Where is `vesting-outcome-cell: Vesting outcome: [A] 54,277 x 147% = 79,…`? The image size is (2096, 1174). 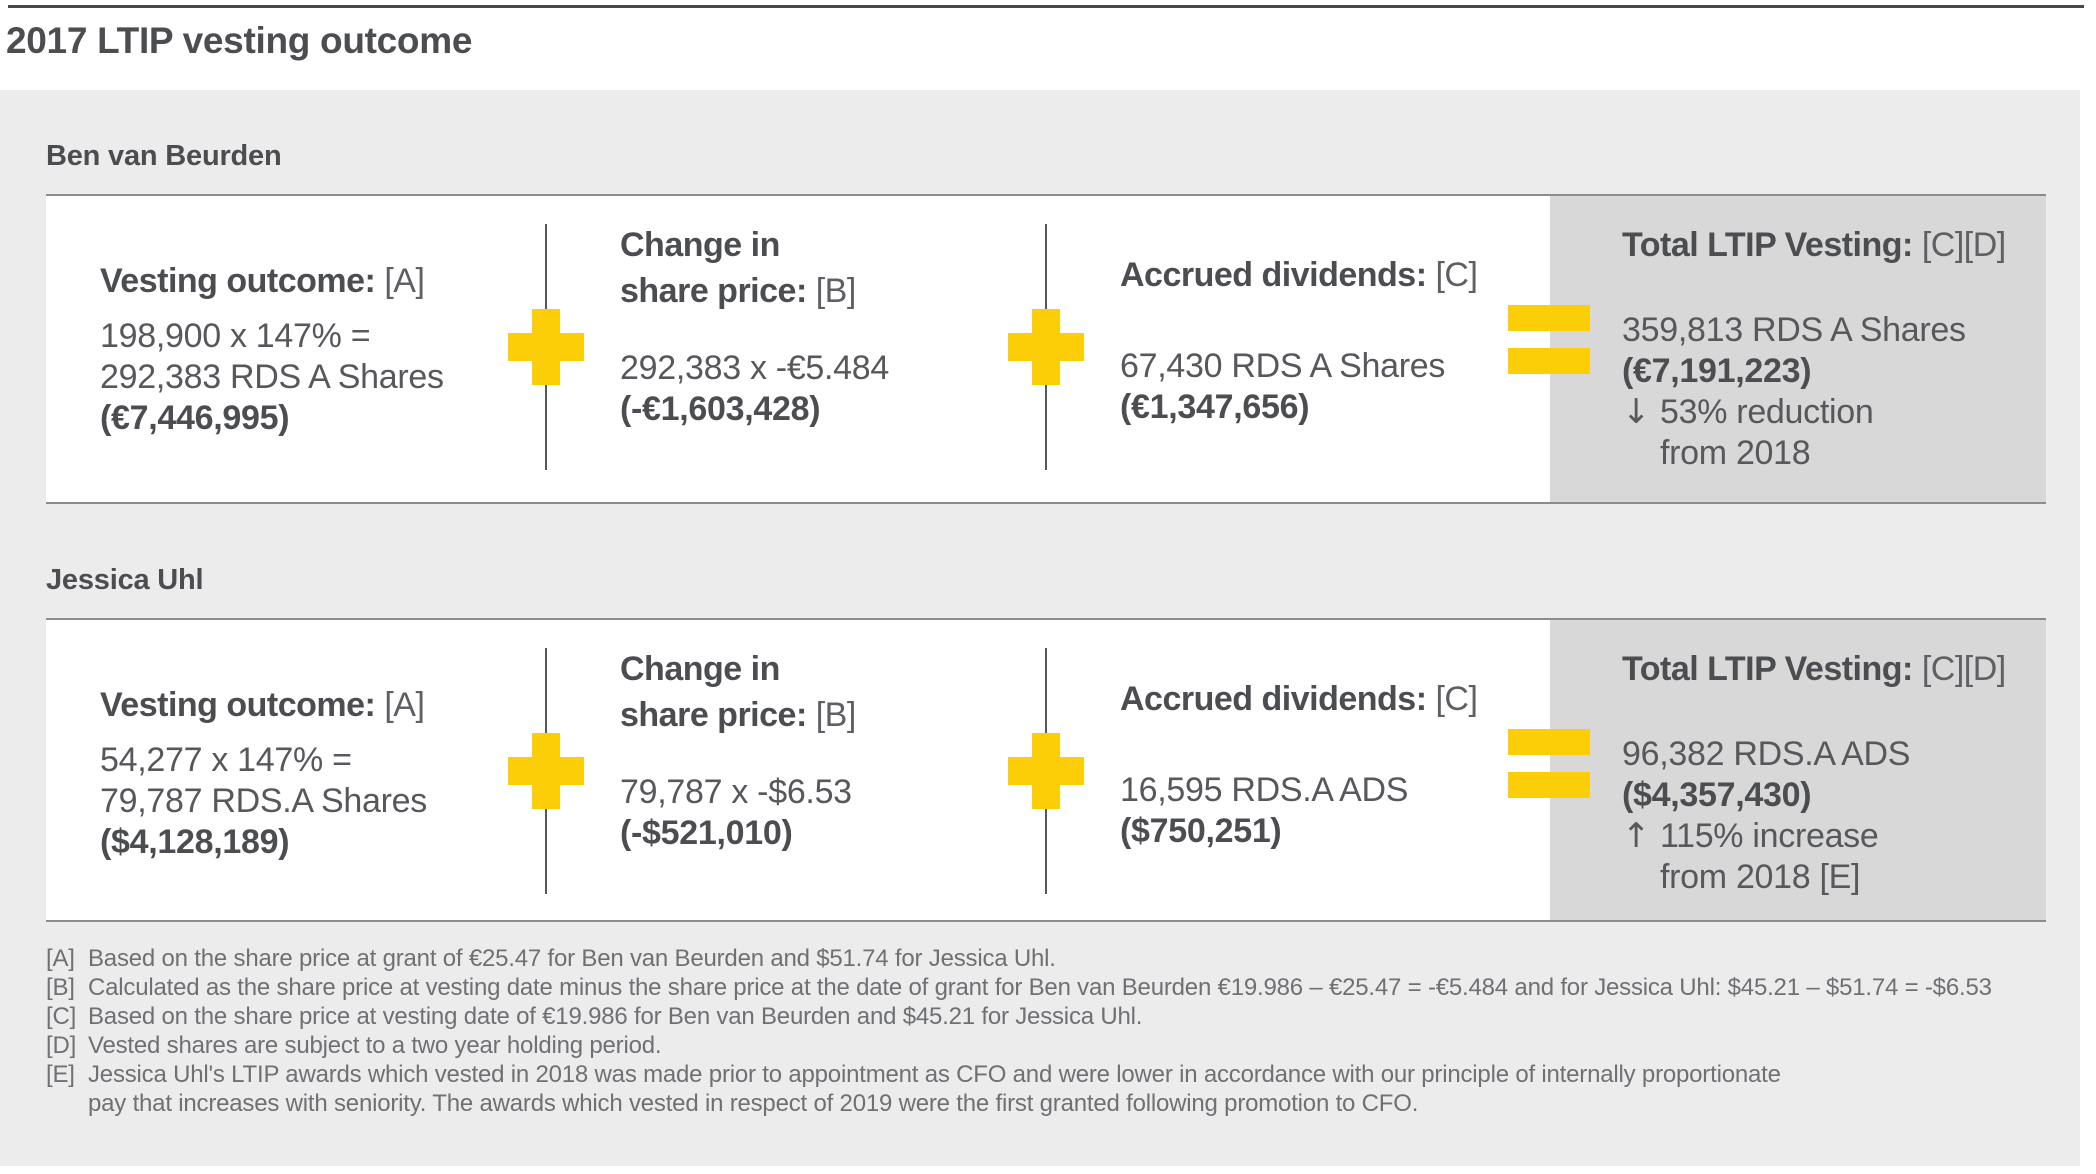 vesting-outcome-cell: Vesting outcome: [A] 54,277 x 147% = 79,… is located at coordinates (320, 772).